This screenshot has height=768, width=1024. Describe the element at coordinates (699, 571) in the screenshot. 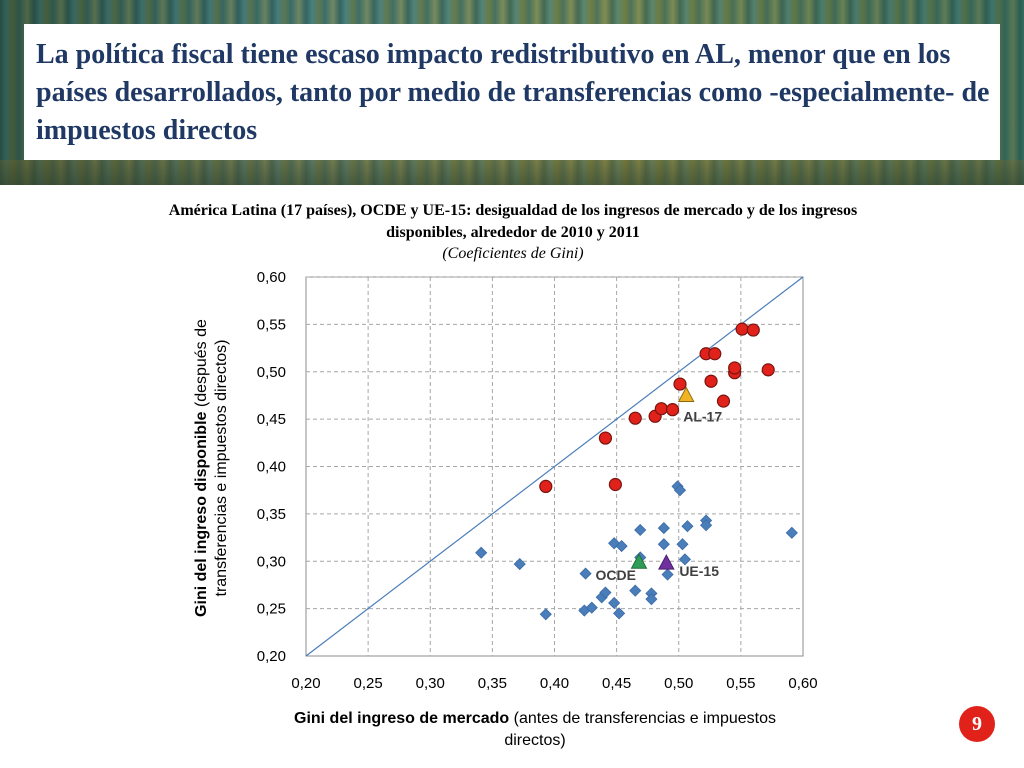

I see `ue15-label: UE-15` at that location.